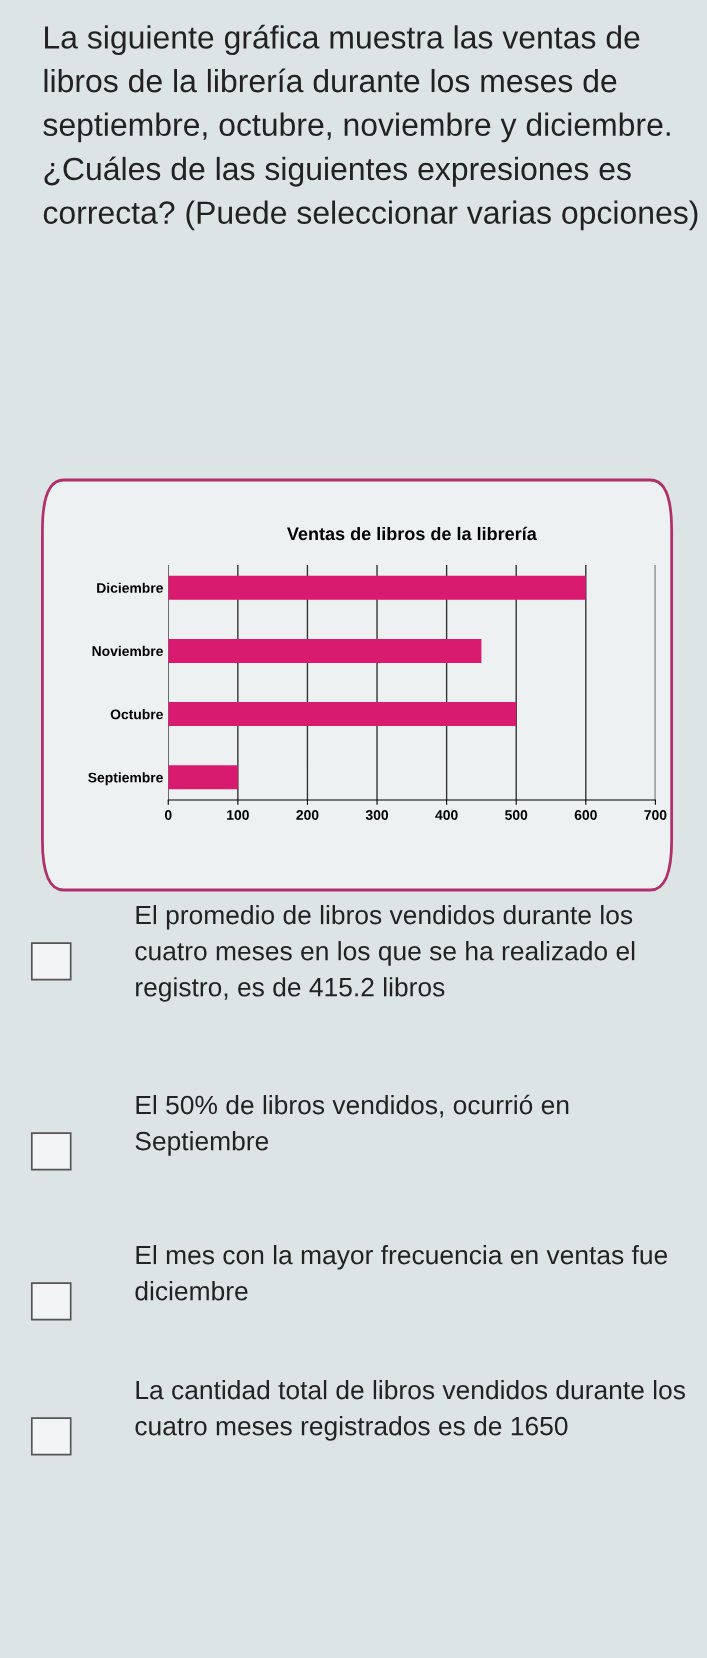  What do you see at coordinates (370, 127) in the screenshot?
I see `text: La siguiente gráfica muestra las ventas de libros de la librería durante los meses de septiembre, octubre, noviembre y diciembre. ¿Cuáles de las siguientes expresiones es correcta? (Puede seleccionar varias opciones)` at bounding box center [370, 127].